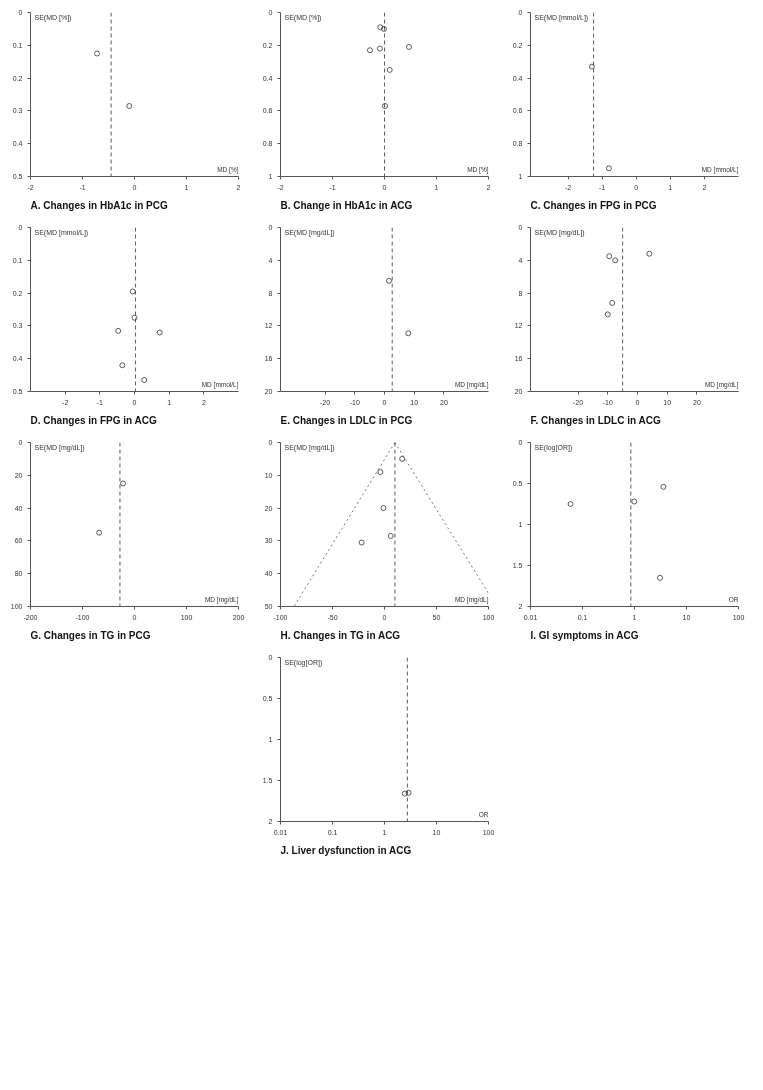 This screenshot has height=1090, width=763. What do you see at coordinates (90, 635) in the screenshot?
I see `text: G. Changes in TG in PCG` at bounding box center [90, 635].